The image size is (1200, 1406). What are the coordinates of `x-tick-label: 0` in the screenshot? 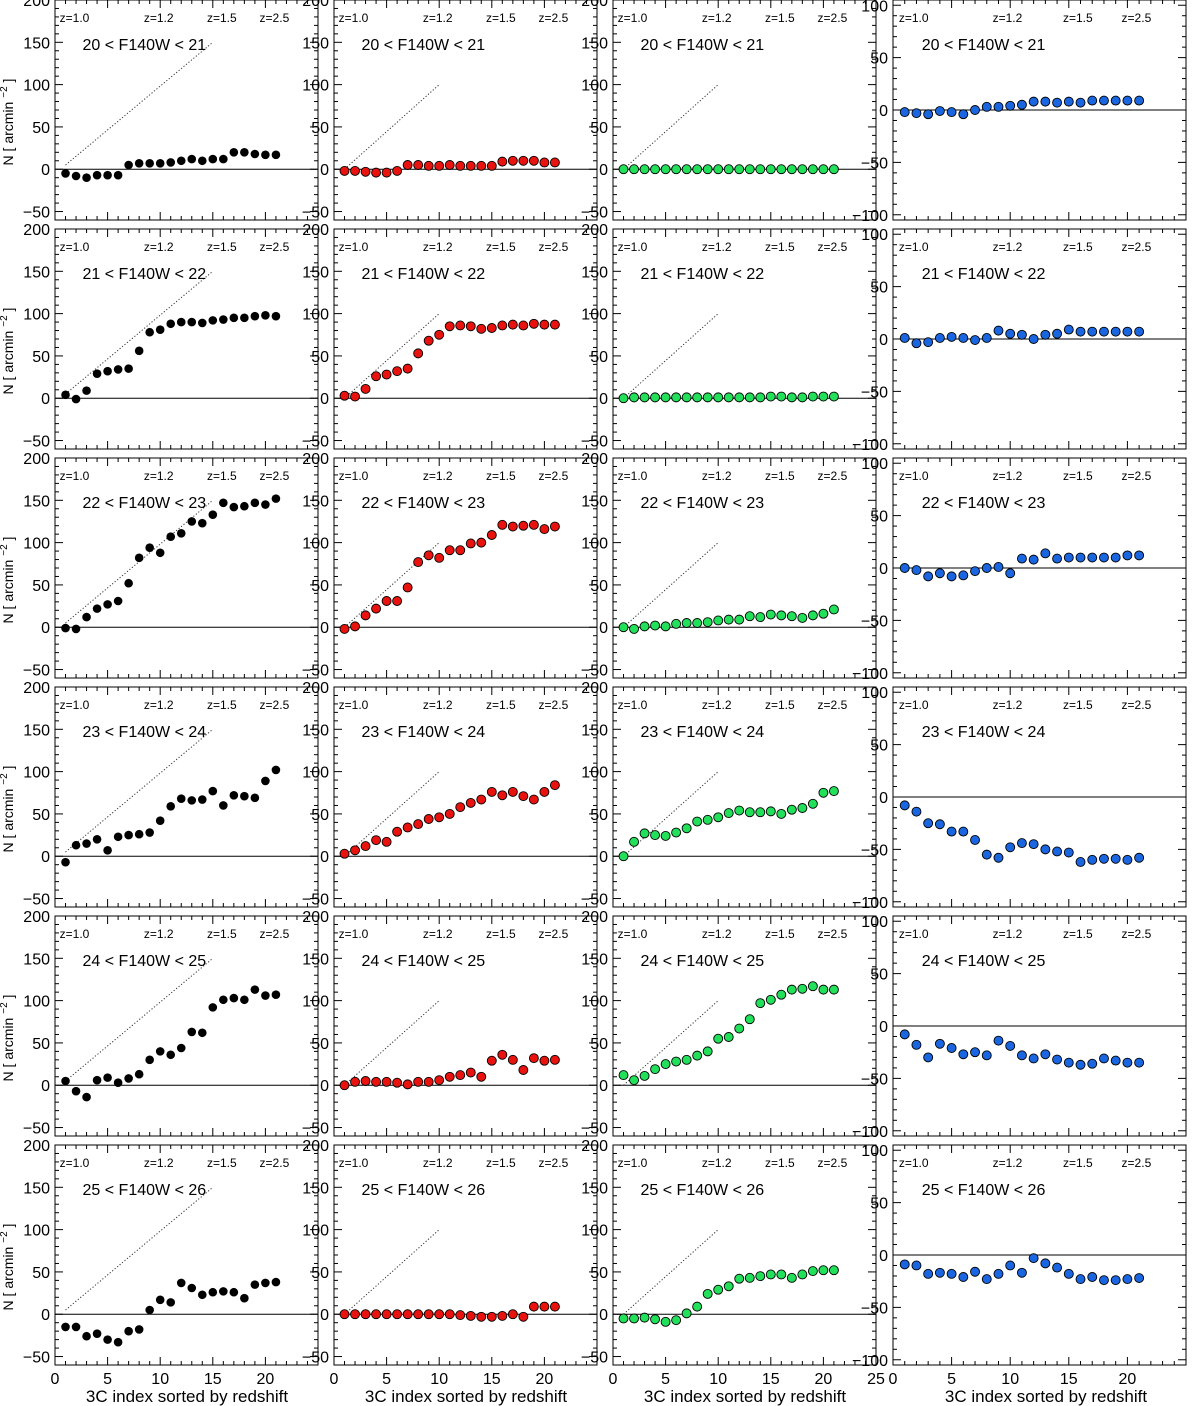 It's located at (334, 1379).